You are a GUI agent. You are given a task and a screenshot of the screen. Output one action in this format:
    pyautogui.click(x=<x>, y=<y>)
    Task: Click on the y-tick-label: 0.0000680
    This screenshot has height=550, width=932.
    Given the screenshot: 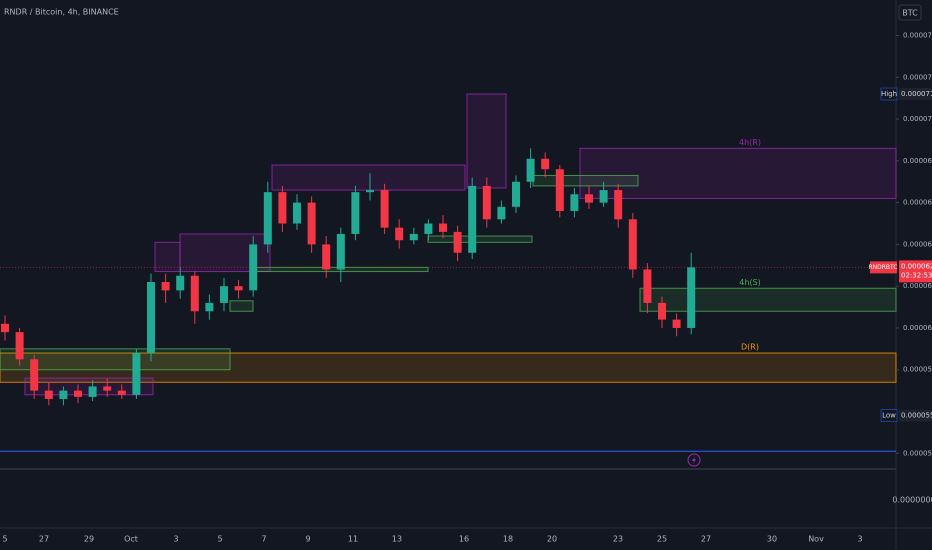 What is the action you would take?
    pyautogui.click(x=917, y=161)
    